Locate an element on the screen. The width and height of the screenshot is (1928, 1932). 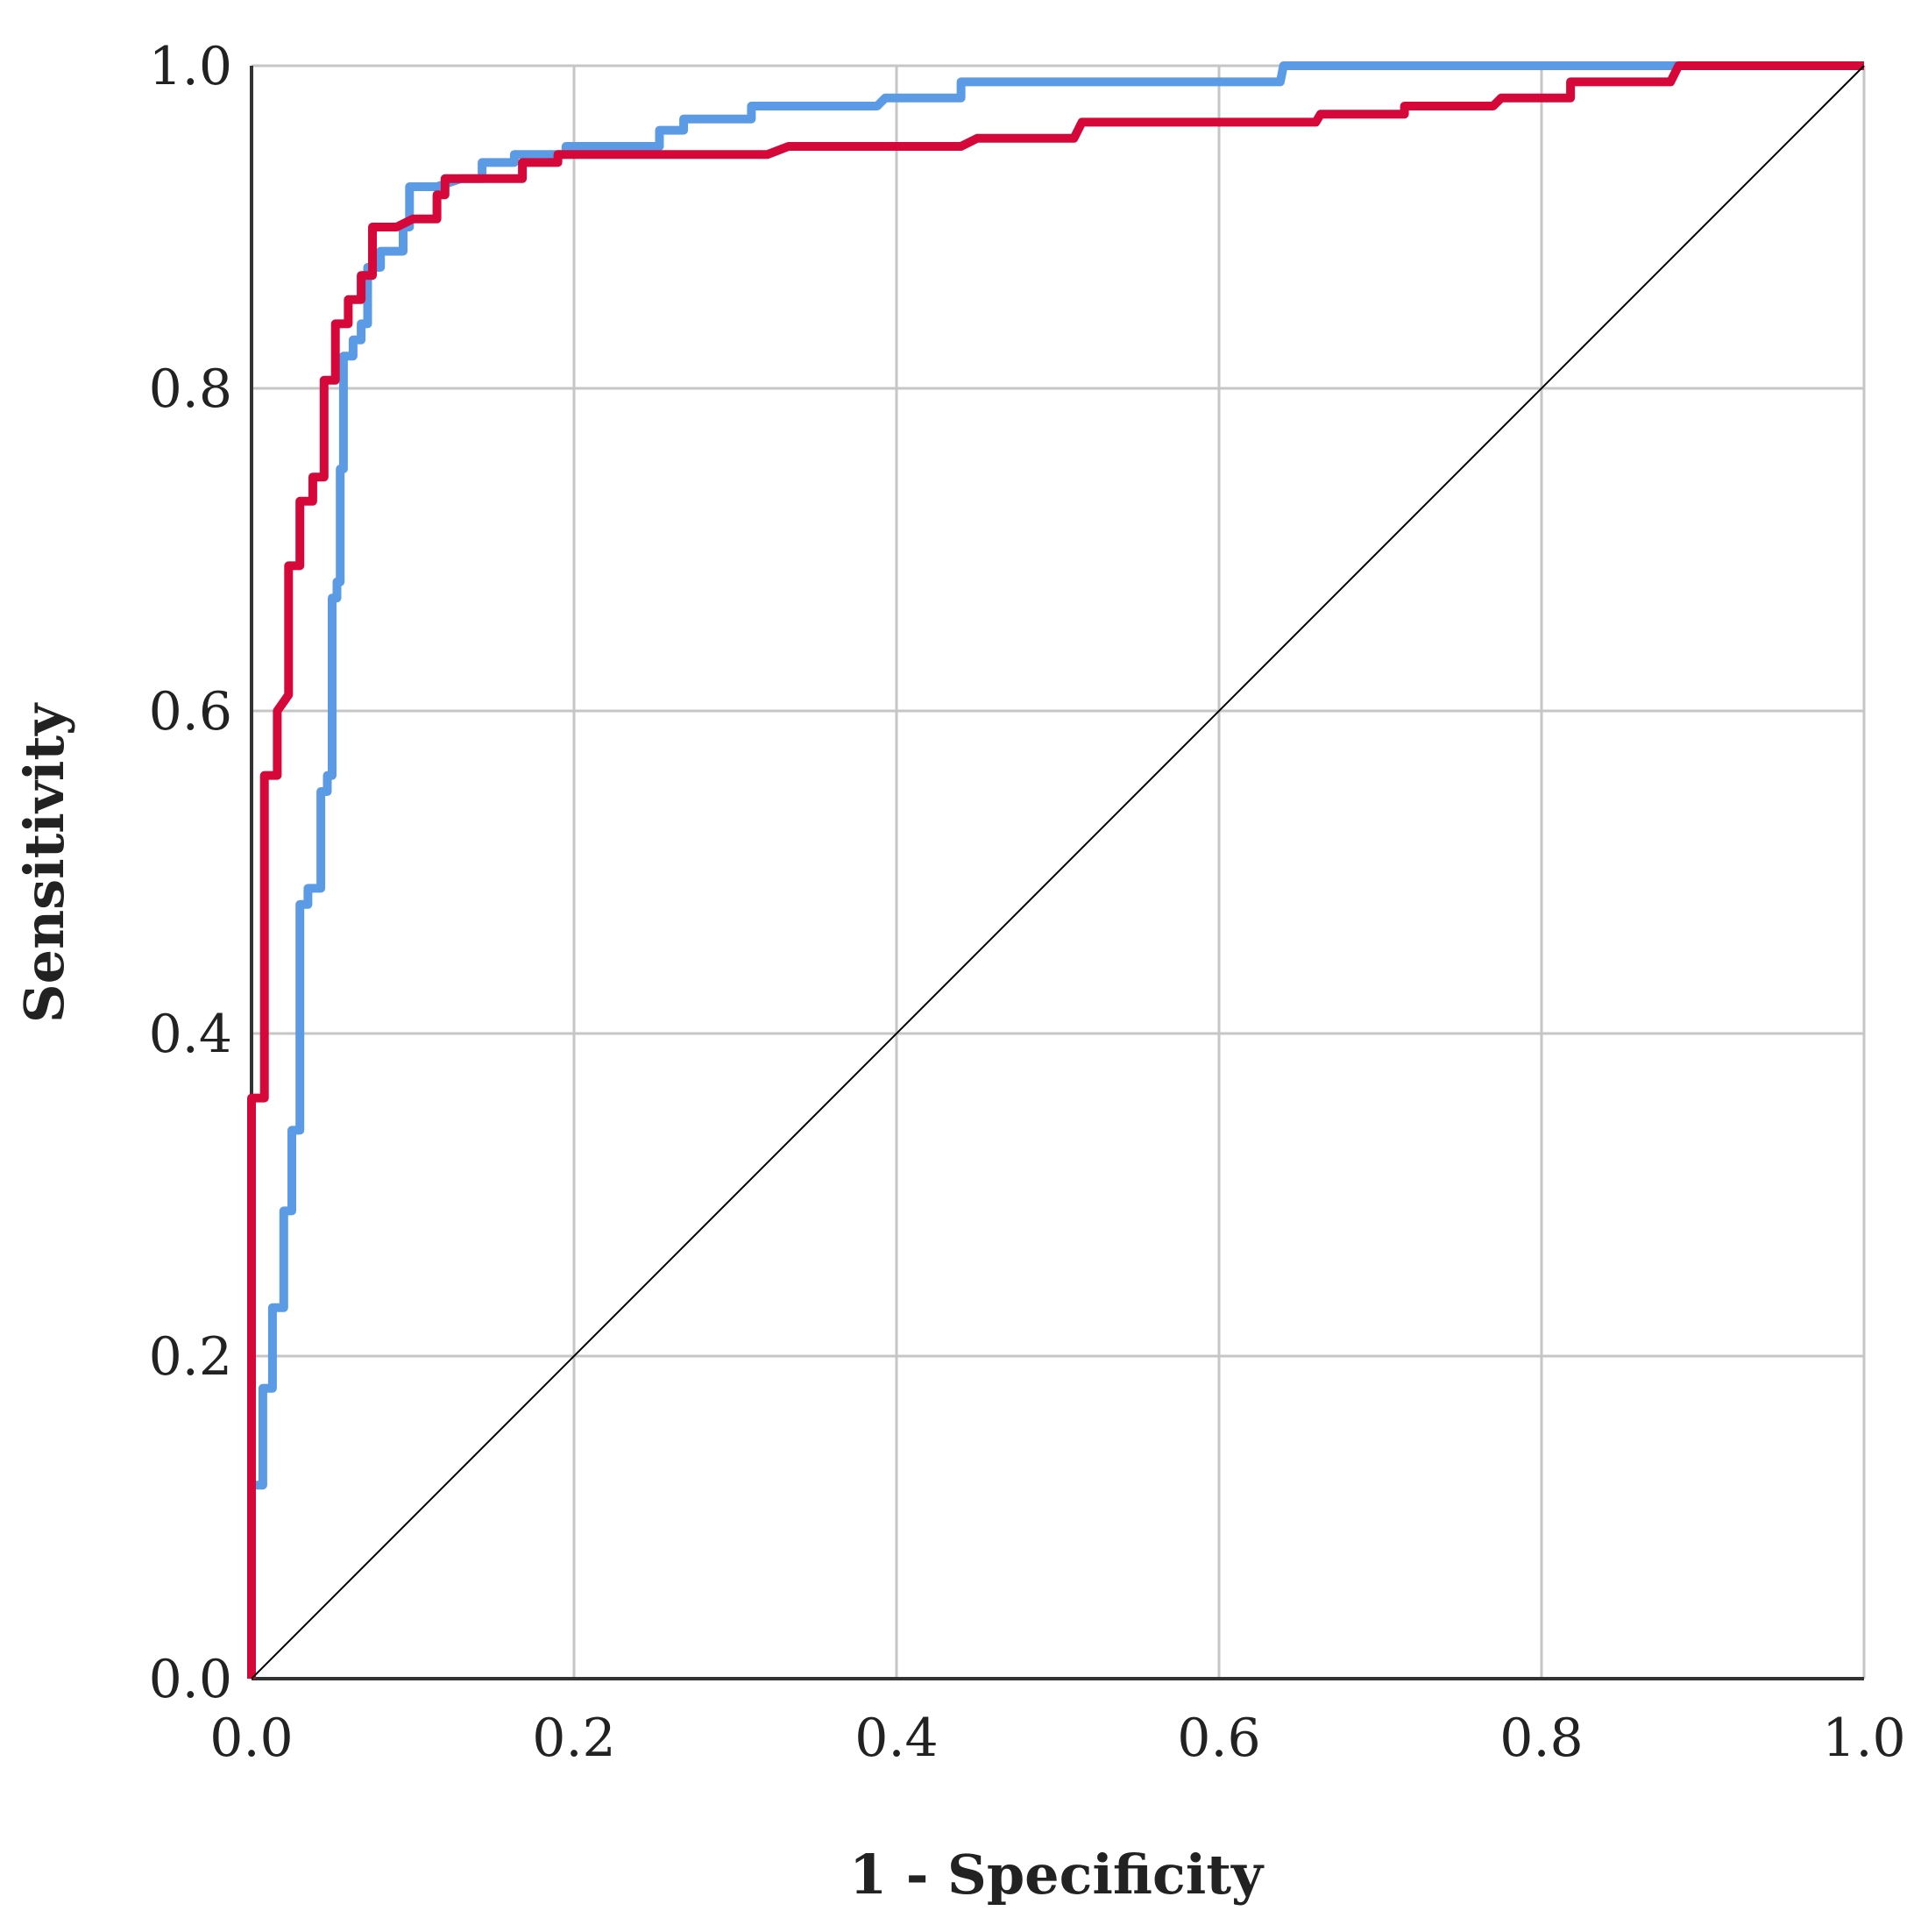
y-axis-title: Sensitivity is located at coordinates (44, 862).